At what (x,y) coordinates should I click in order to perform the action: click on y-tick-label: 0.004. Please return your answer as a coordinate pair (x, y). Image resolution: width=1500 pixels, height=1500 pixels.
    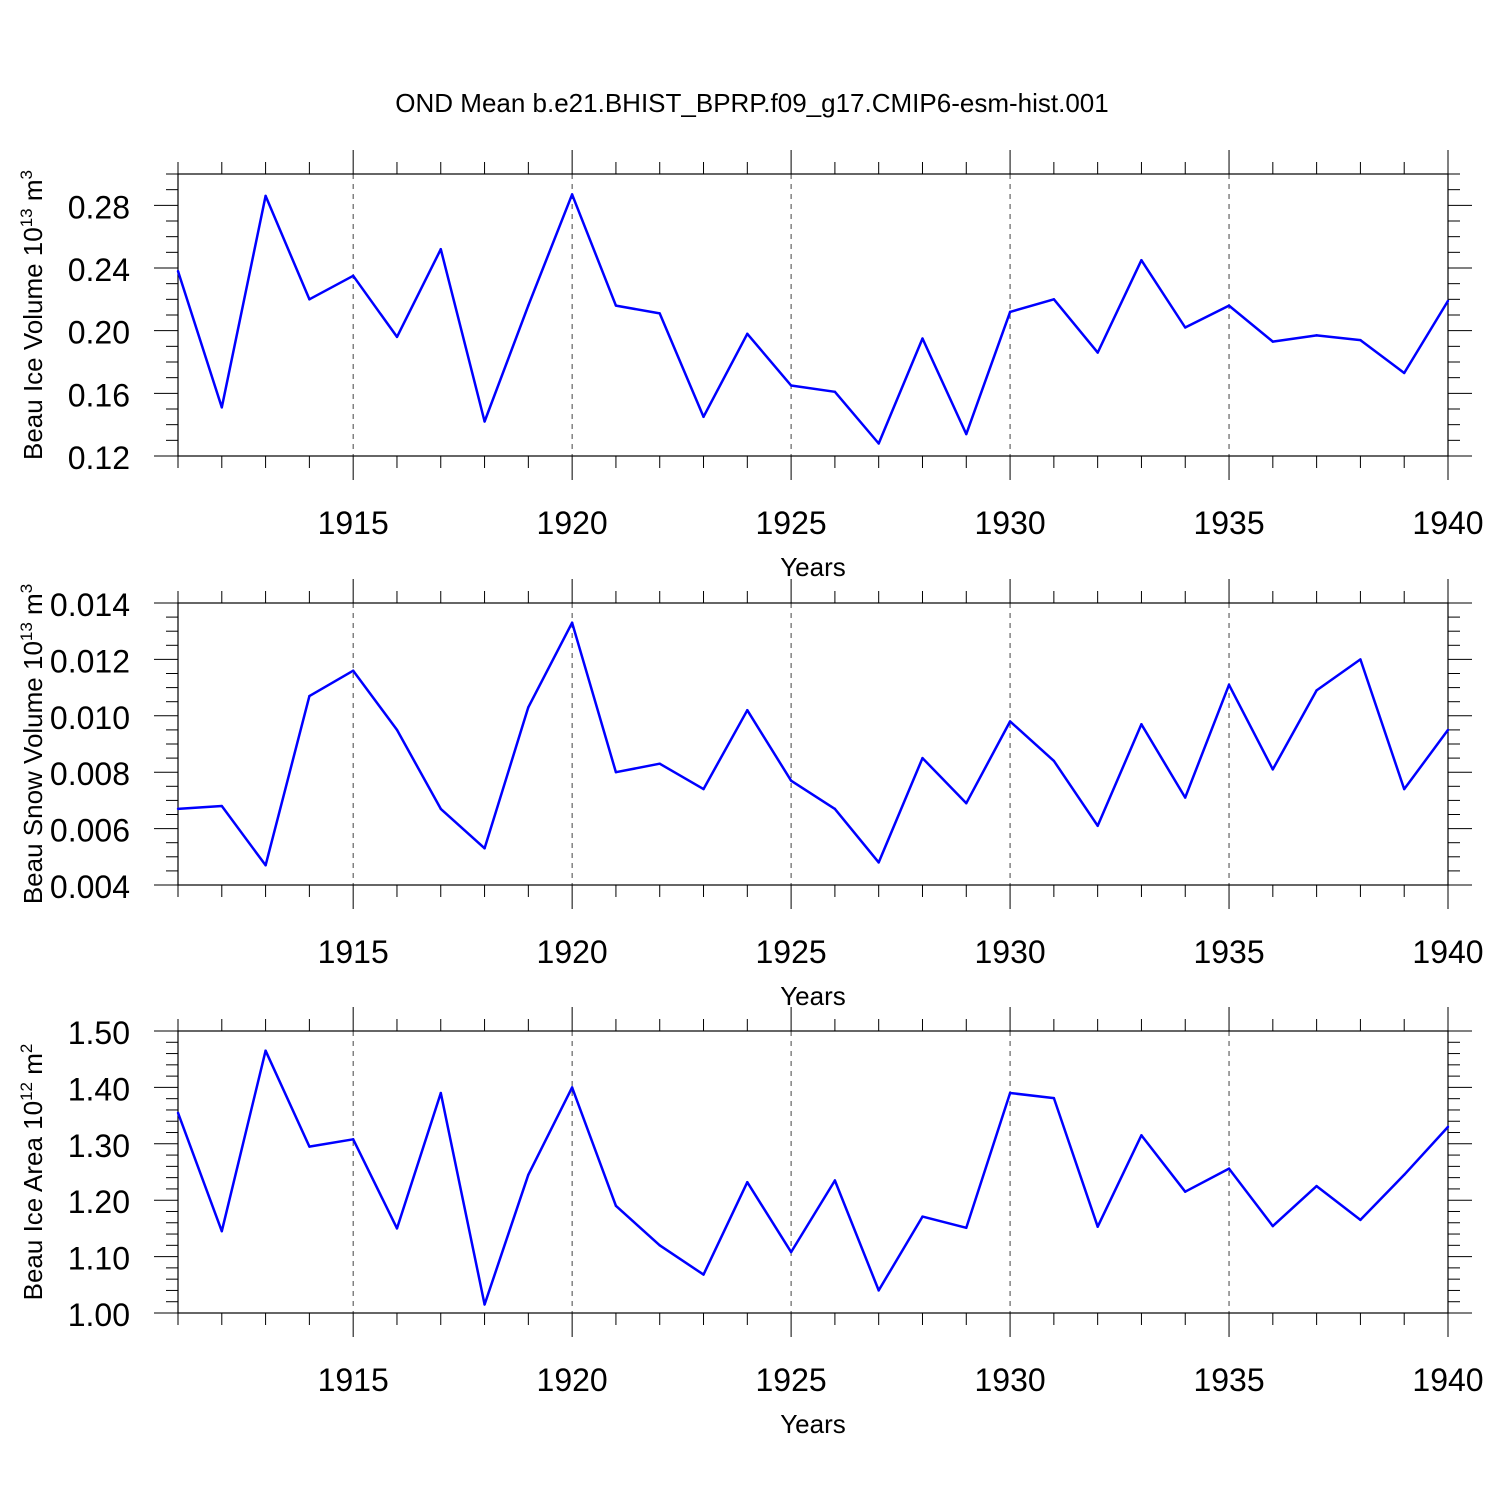
    Looking at the image, I should click on (90, 887).